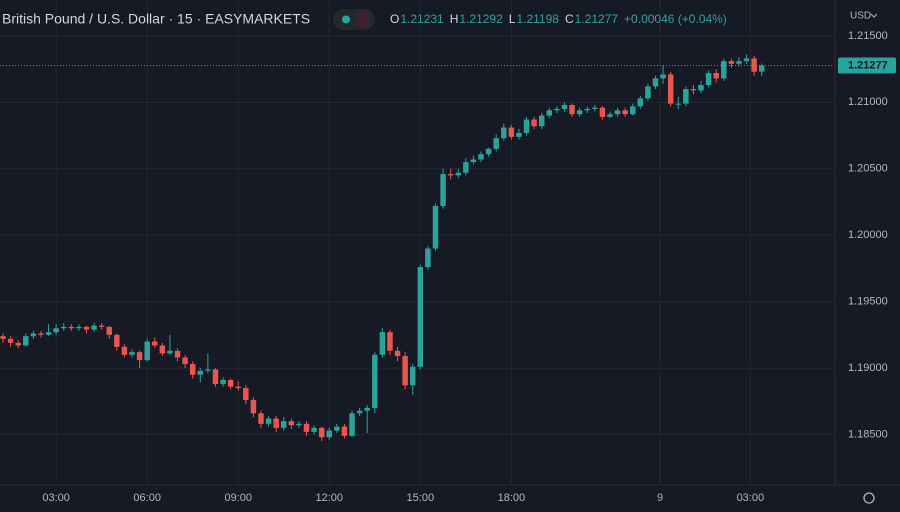 Image resolution: width=900 pixels, height=512 pixels. Describe the element at coordinates (860, 16) in the screenshot. I see `currency: USD` at that location.